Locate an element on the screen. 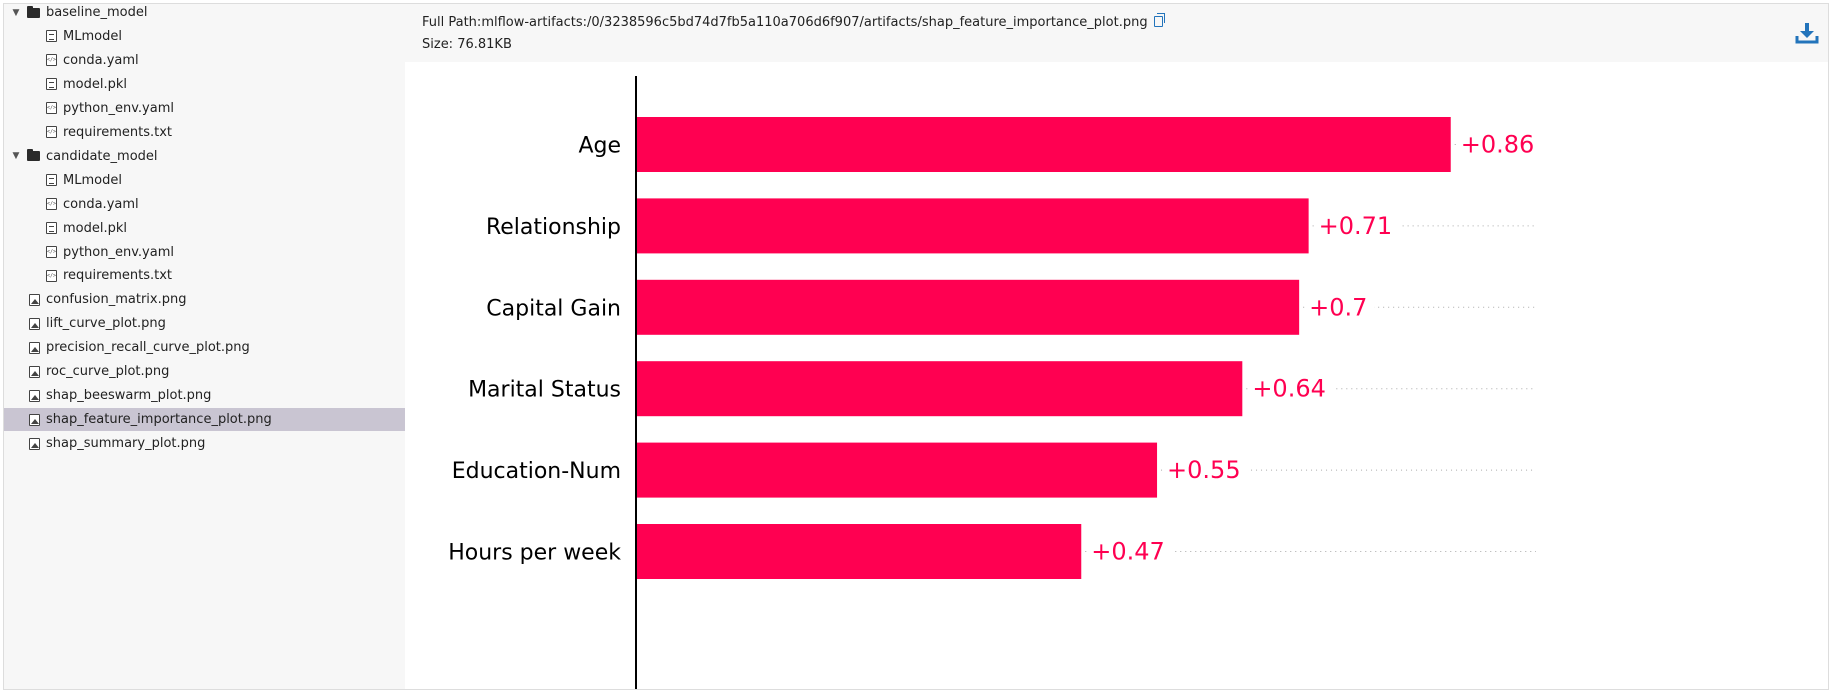 Image resolution: width=1832 pixels, height=693 pixels. tree-item-label: shap_summary_plot.png is located at coordinates (126, 444).